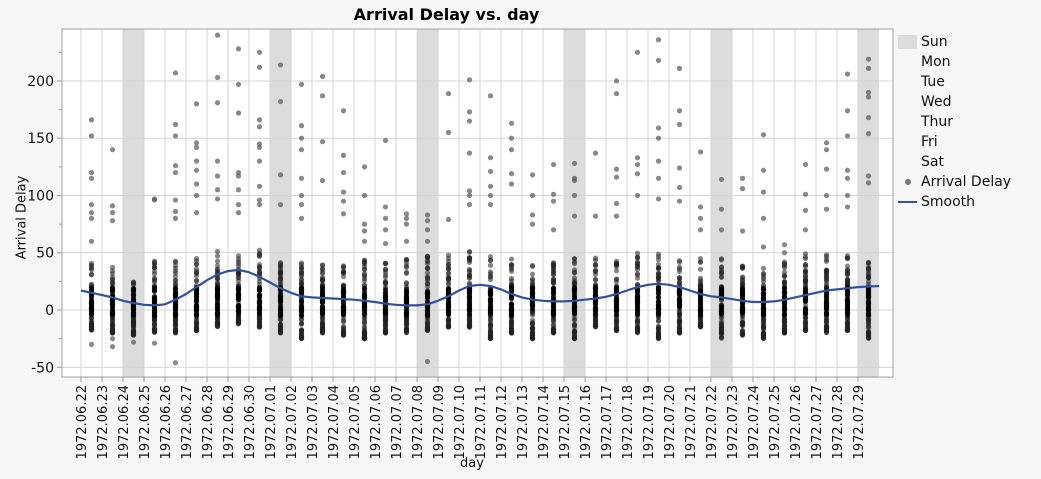  What do you see at coordinates (954, 182) in the screenshot?
I see `legend-item-arrival-delay: Arrival Delay` at bounding box center [954, 182].